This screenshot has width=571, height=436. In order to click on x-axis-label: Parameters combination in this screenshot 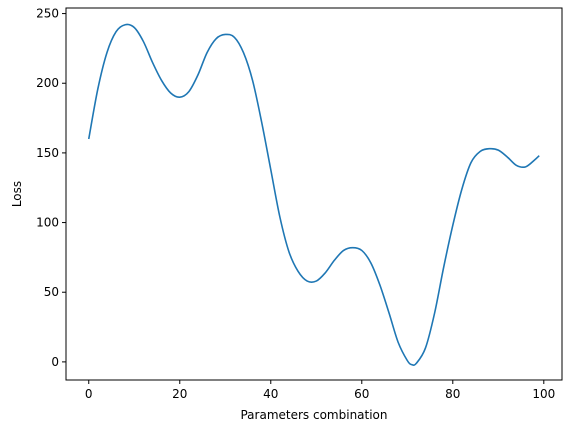, I will do `click(313, 415)`.